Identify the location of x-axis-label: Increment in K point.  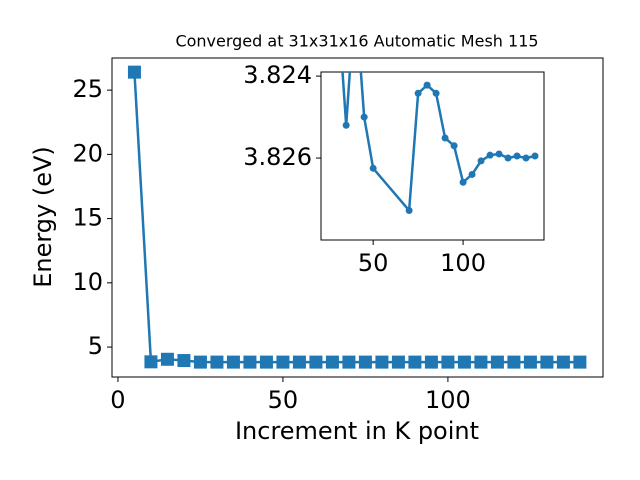
(357, 431).